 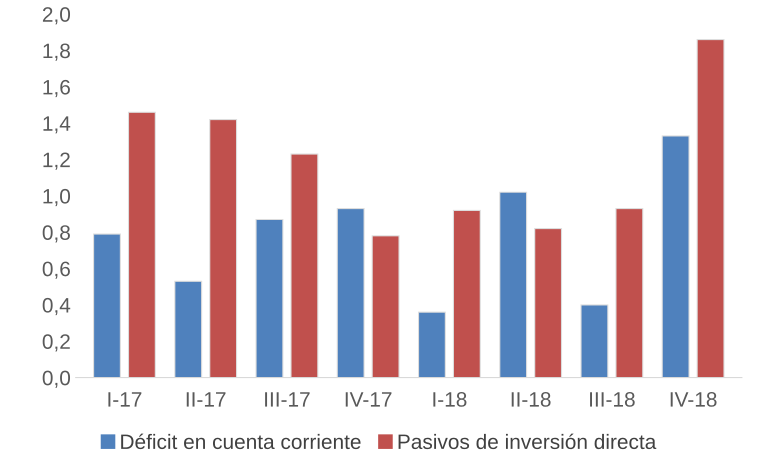 What do you see at coordinates (56, 125) in the screenshot?
I see `y-tick-label: 1,4` at bounding box center [56, 125].